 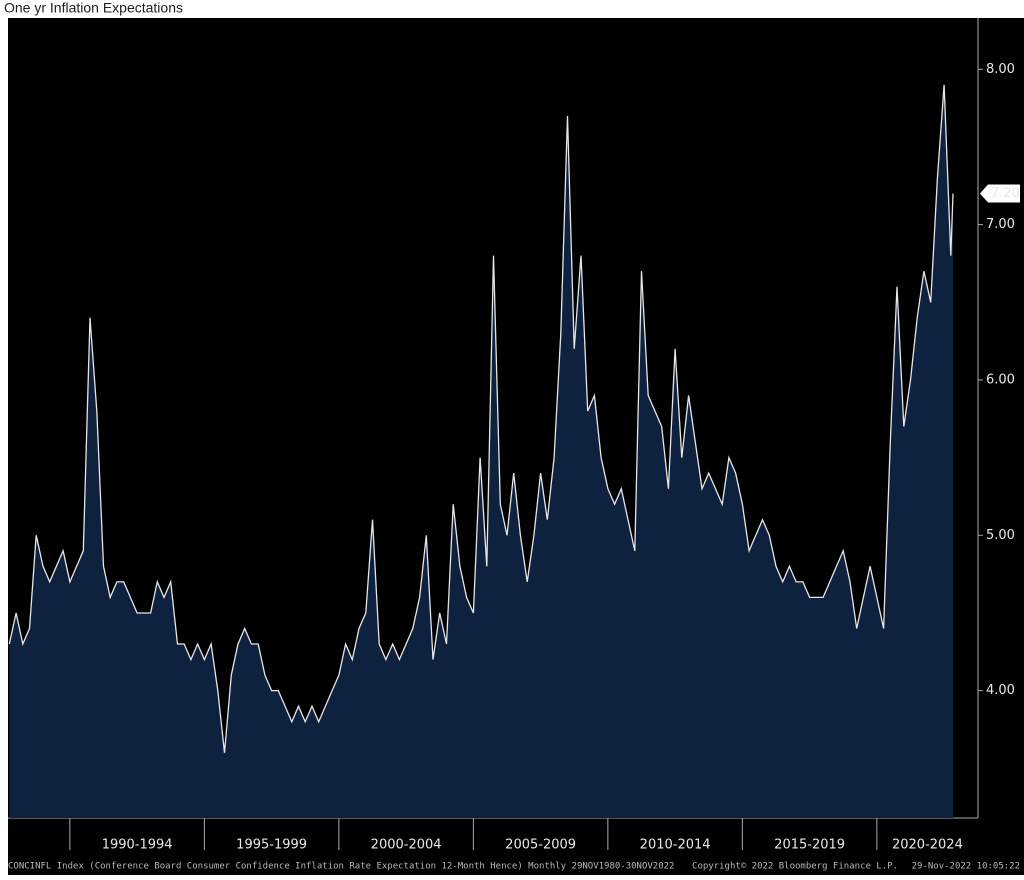 What do you see at coordinates (1000, 379) in the screenshot?
I see `y-tick-label: 6.00` at bounding box center [1000, 379].